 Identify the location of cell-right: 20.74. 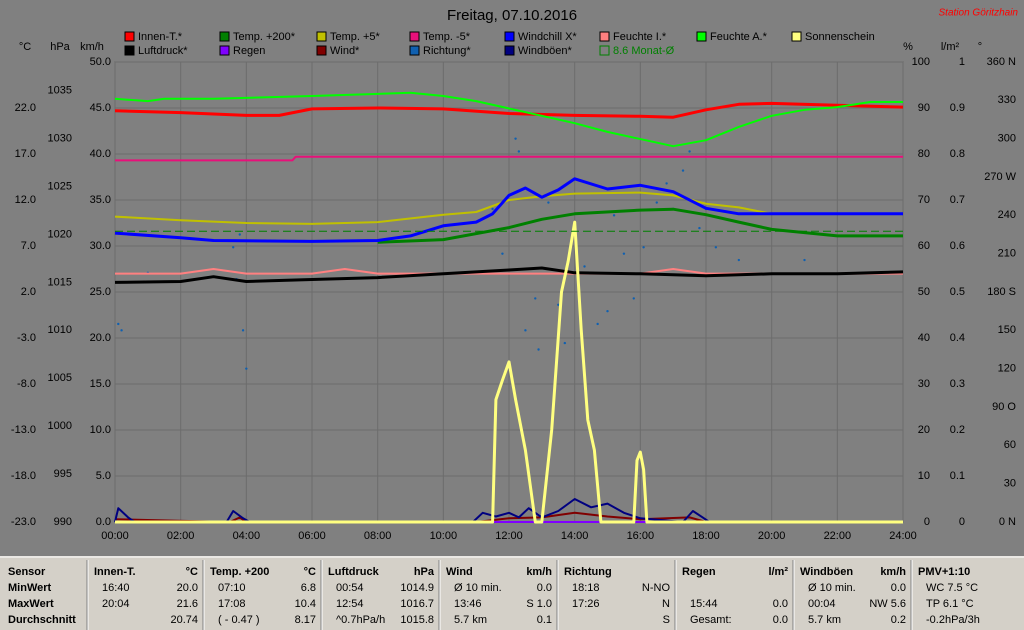
(184, 620).